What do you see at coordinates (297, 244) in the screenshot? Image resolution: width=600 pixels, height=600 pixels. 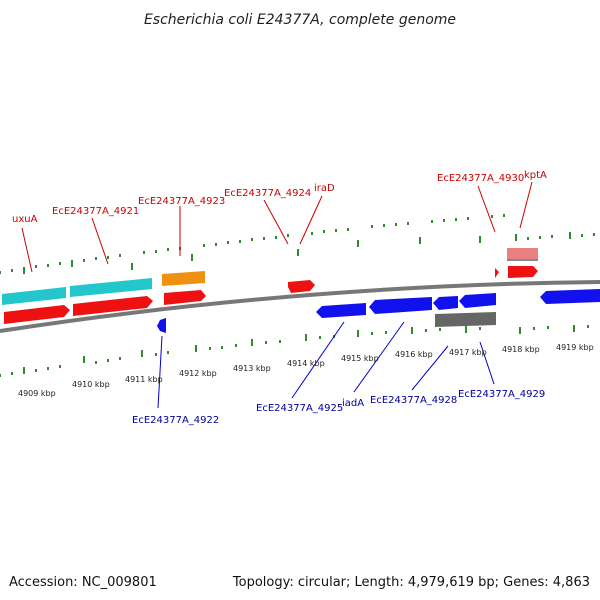 I see `outer-tick-ring` at bounding box center [297, 244].